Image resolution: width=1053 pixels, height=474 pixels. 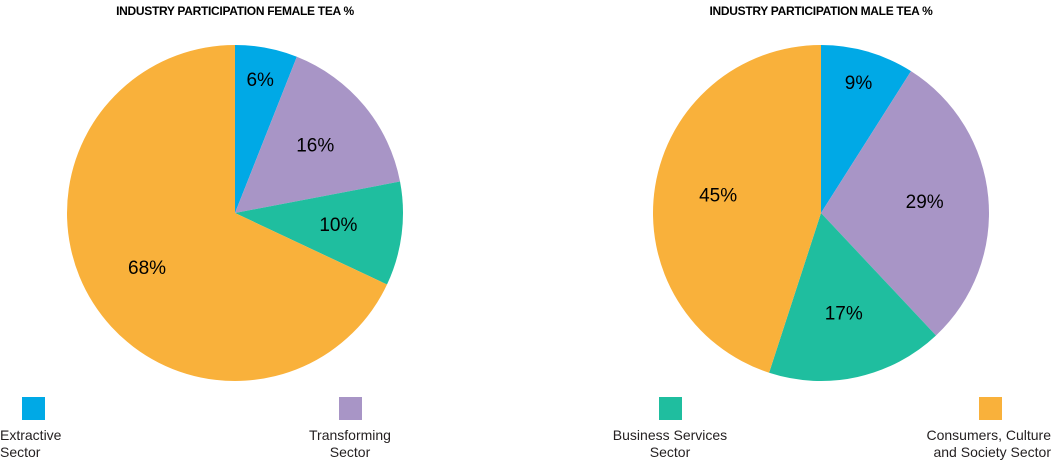 I want to click on legend-item: Business Services Sector, so click(x=670, y=429).